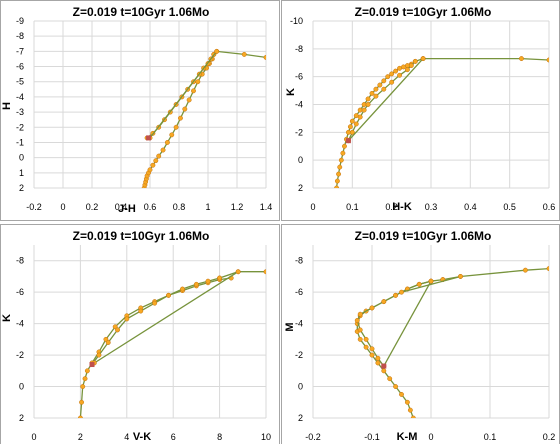 The width and height of the screenshot is (560, 444). I want to click on x-tick-label: 4, so click(126, 437).